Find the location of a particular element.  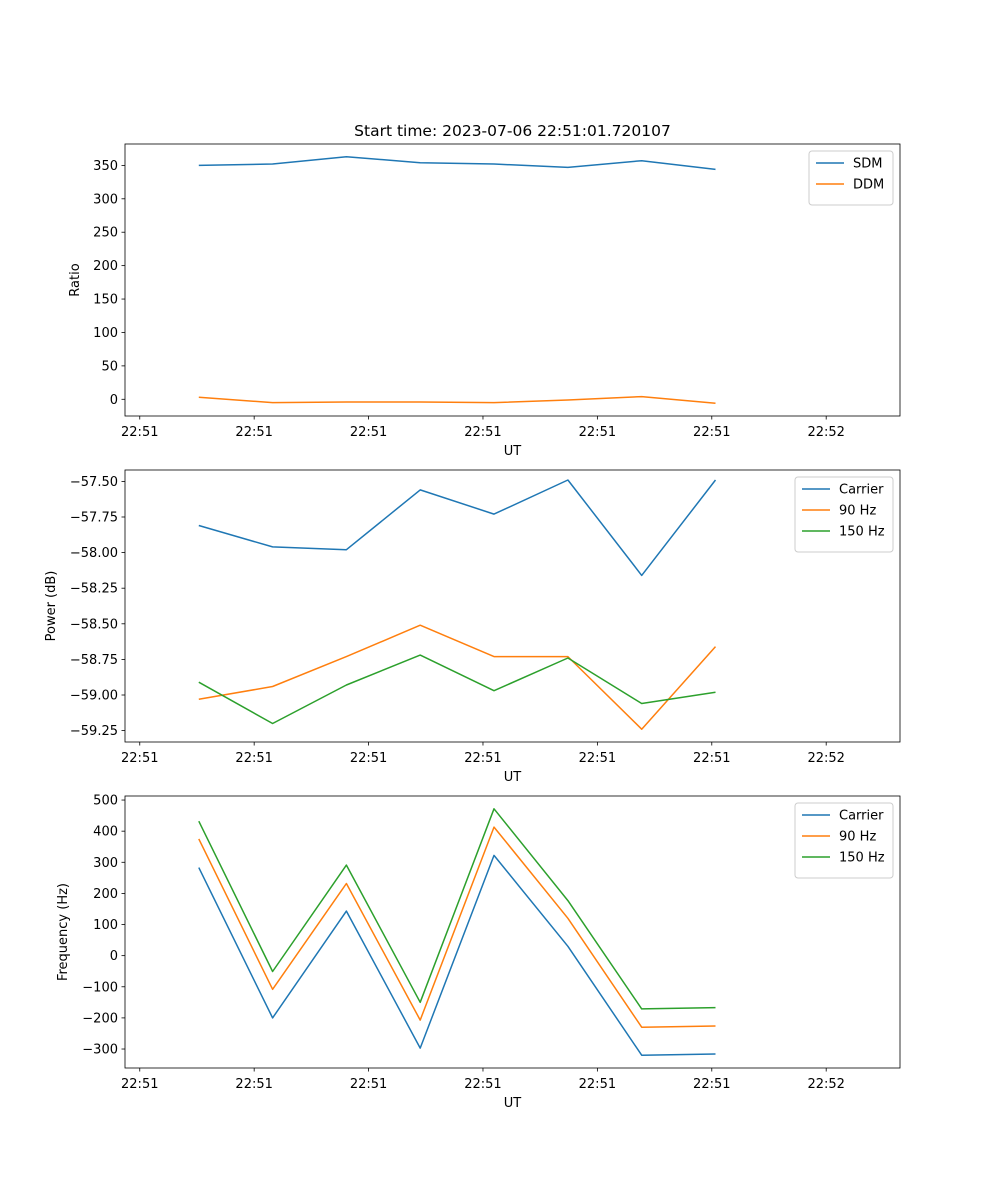

y-tick-label: 350 is located at coordinates (105, 166).